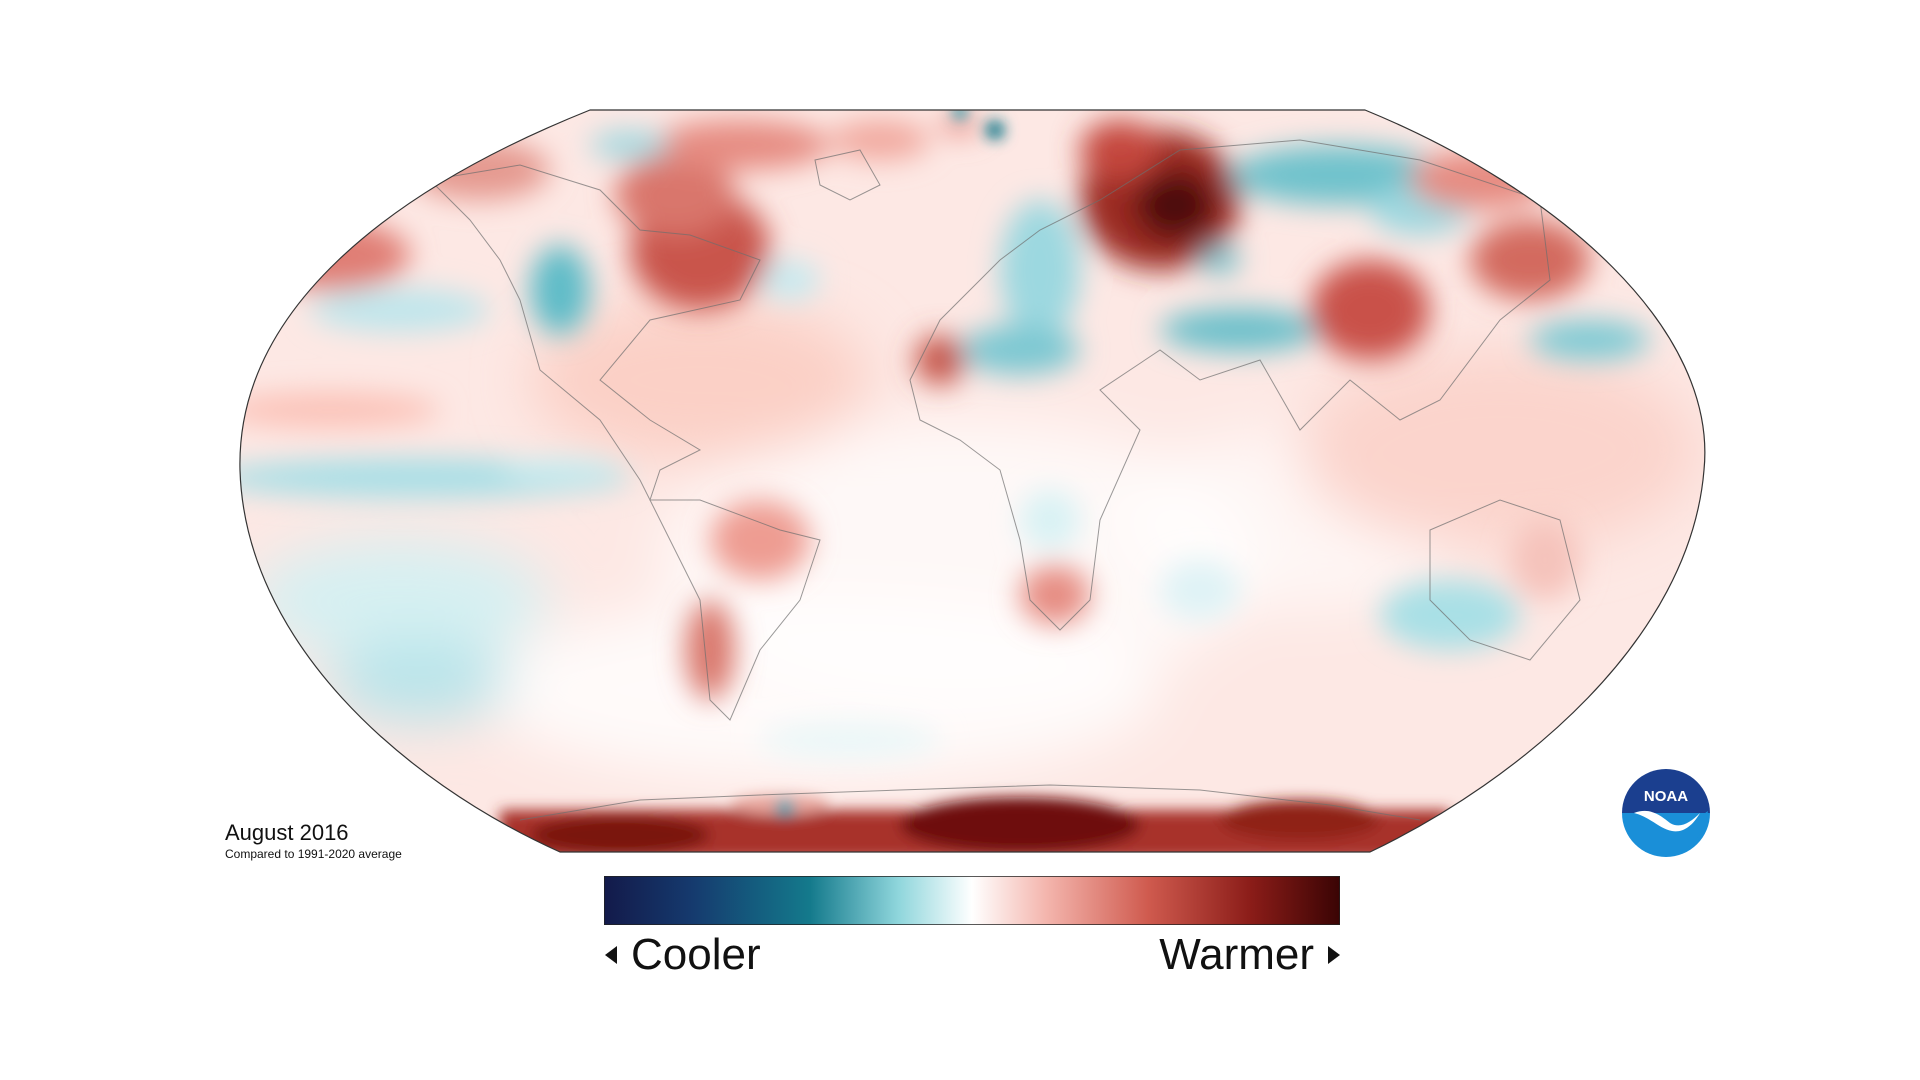 The image size is (1920, 1080). What do you see at coordinates (611, 955) in the screenshot?
I see `triangle-left-icon` at bounding box center [611, 955].